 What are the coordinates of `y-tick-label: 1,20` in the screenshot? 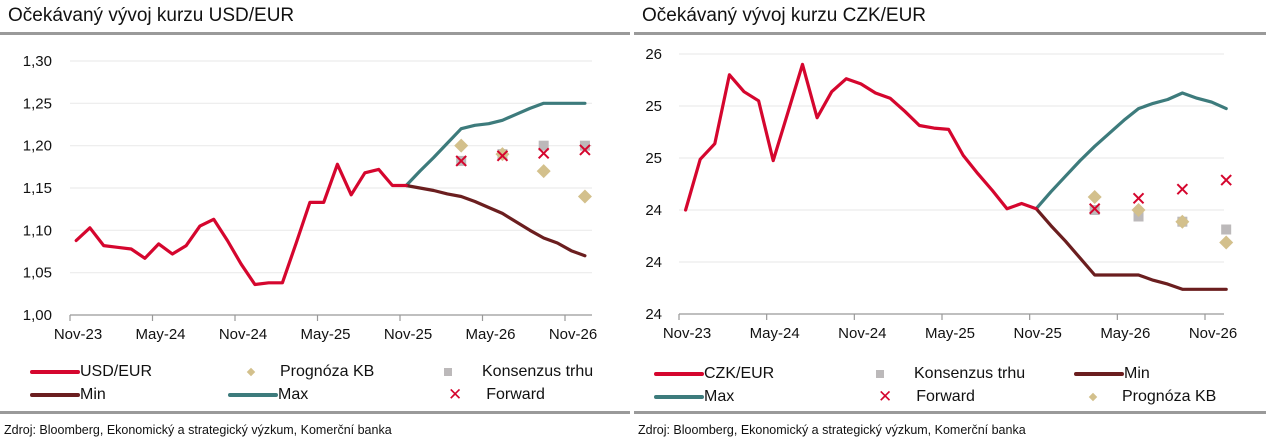 It's located at (37, 146).